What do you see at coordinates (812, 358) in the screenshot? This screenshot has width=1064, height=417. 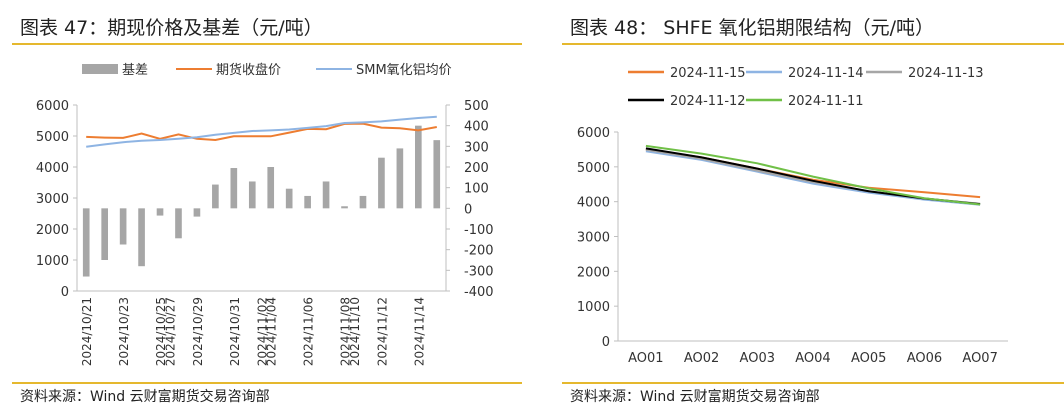 I see `x-tick-label: AO04` at bounding box center [812, 358].